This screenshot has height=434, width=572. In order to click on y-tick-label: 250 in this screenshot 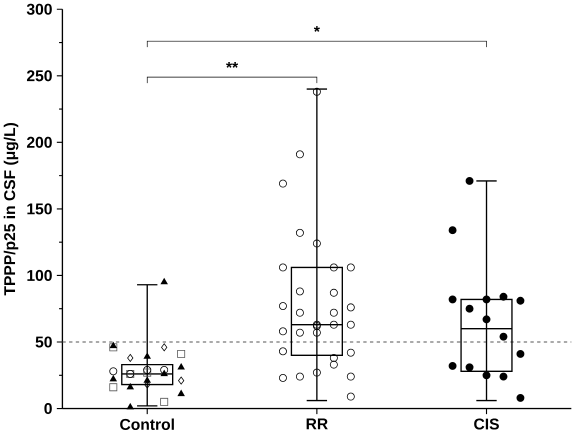, I will do `click(39, 76)`.